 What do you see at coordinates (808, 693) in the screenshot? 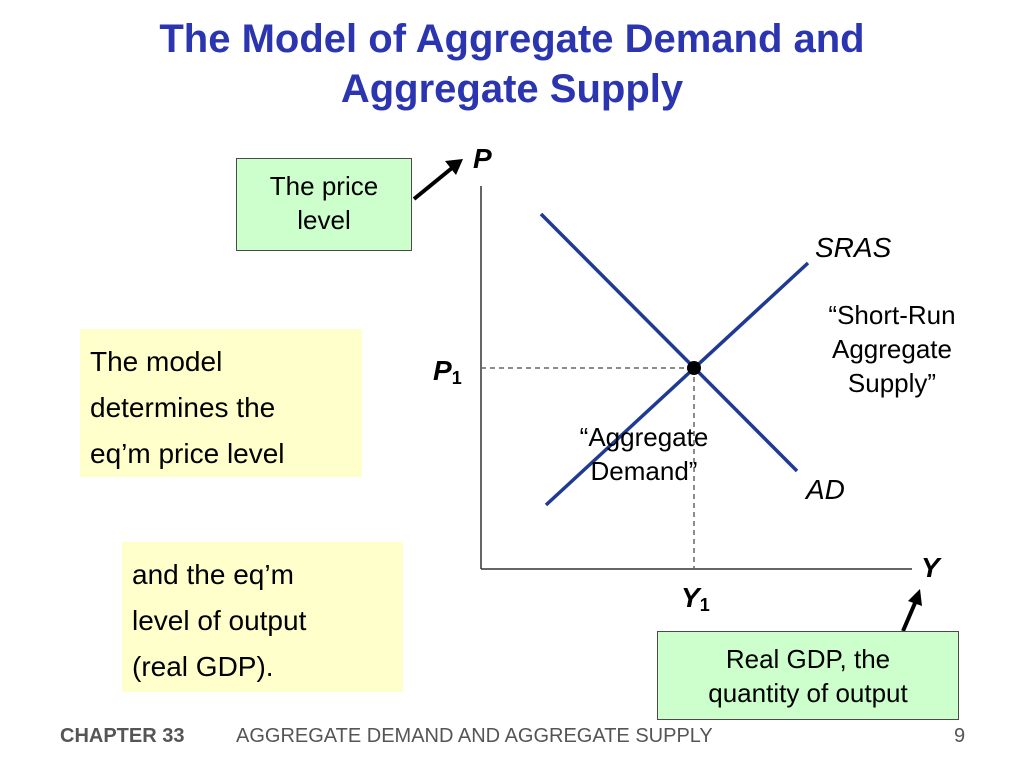
I see `real-gdp-callout-line2: quantity of output` at bounding box center [808, 693].